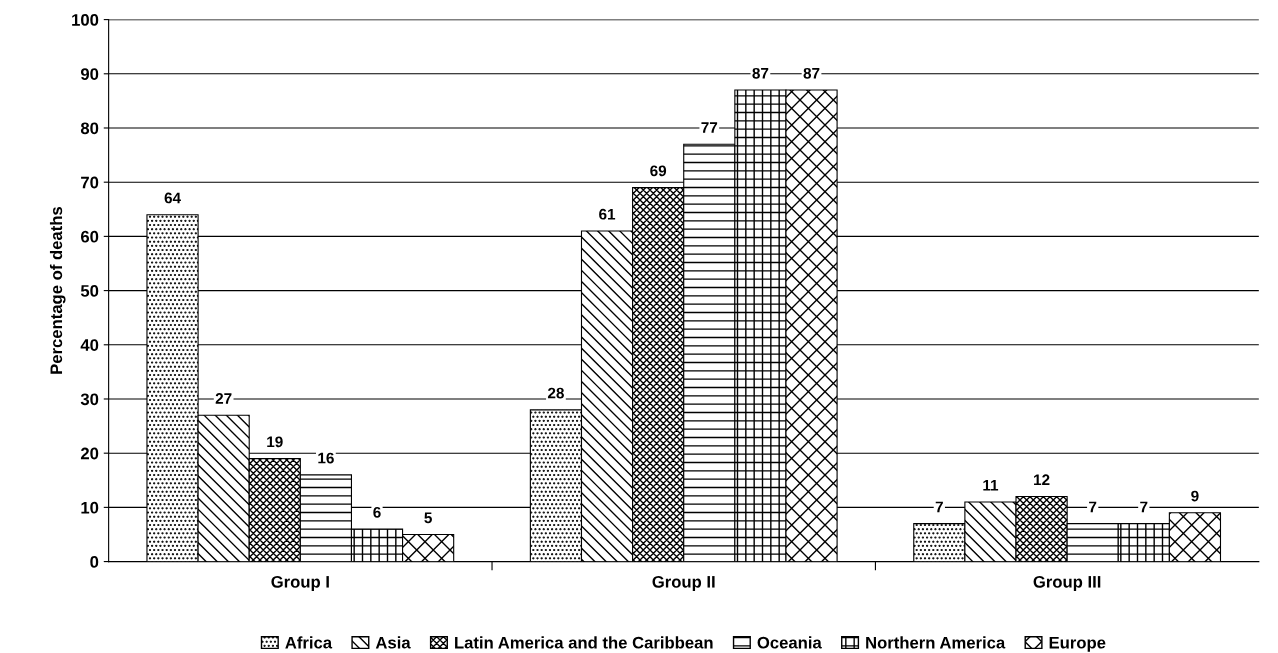 The image size is (1278, 653). I want to click on x-tick-label: Group I, so click(300, 583).